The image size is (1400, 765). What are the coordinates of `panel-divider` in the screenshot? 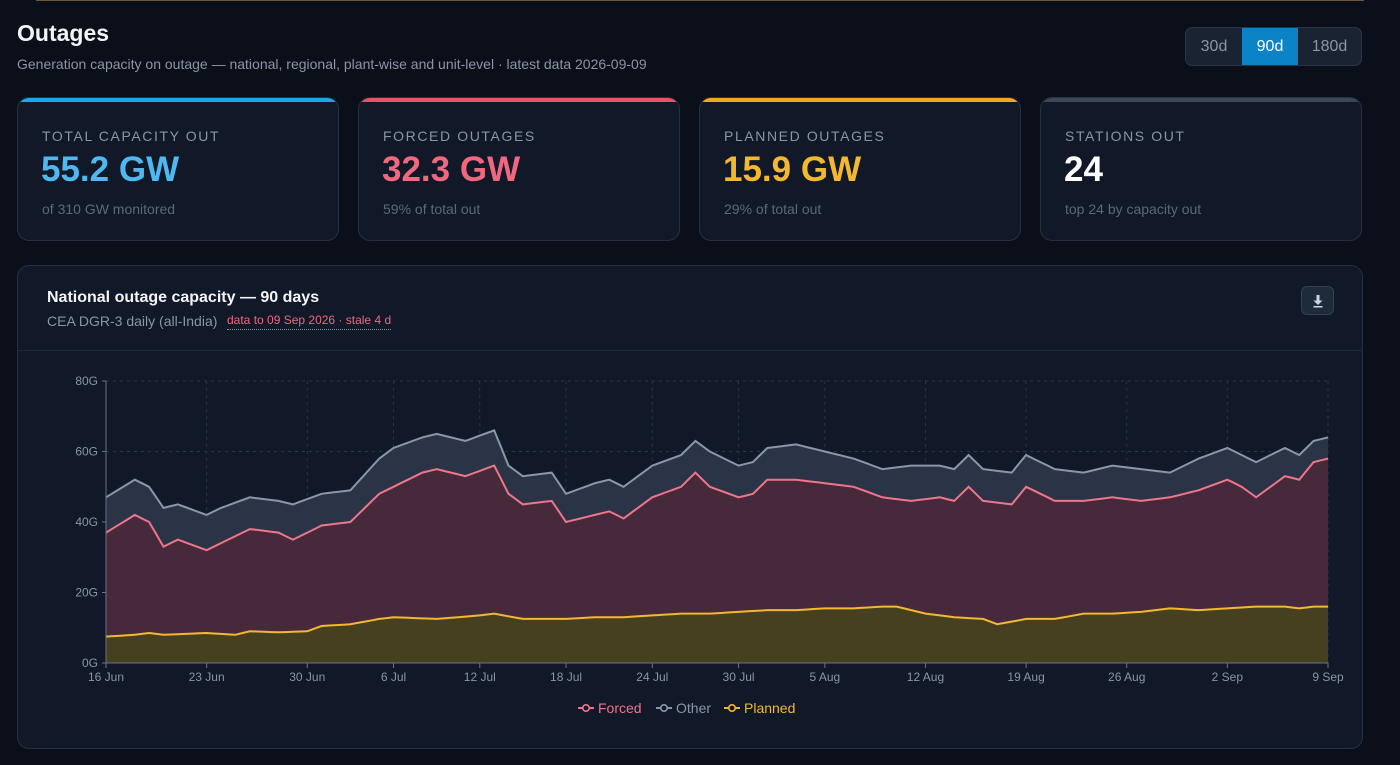 It's located at (690, 350).